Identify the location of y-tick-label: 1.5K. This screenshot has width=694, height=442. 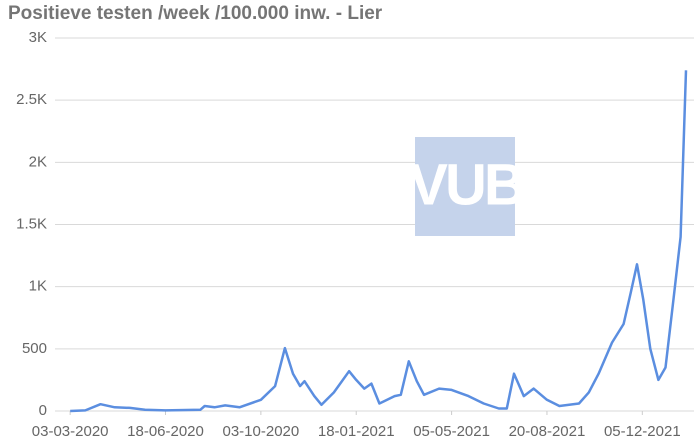
(31, 223).